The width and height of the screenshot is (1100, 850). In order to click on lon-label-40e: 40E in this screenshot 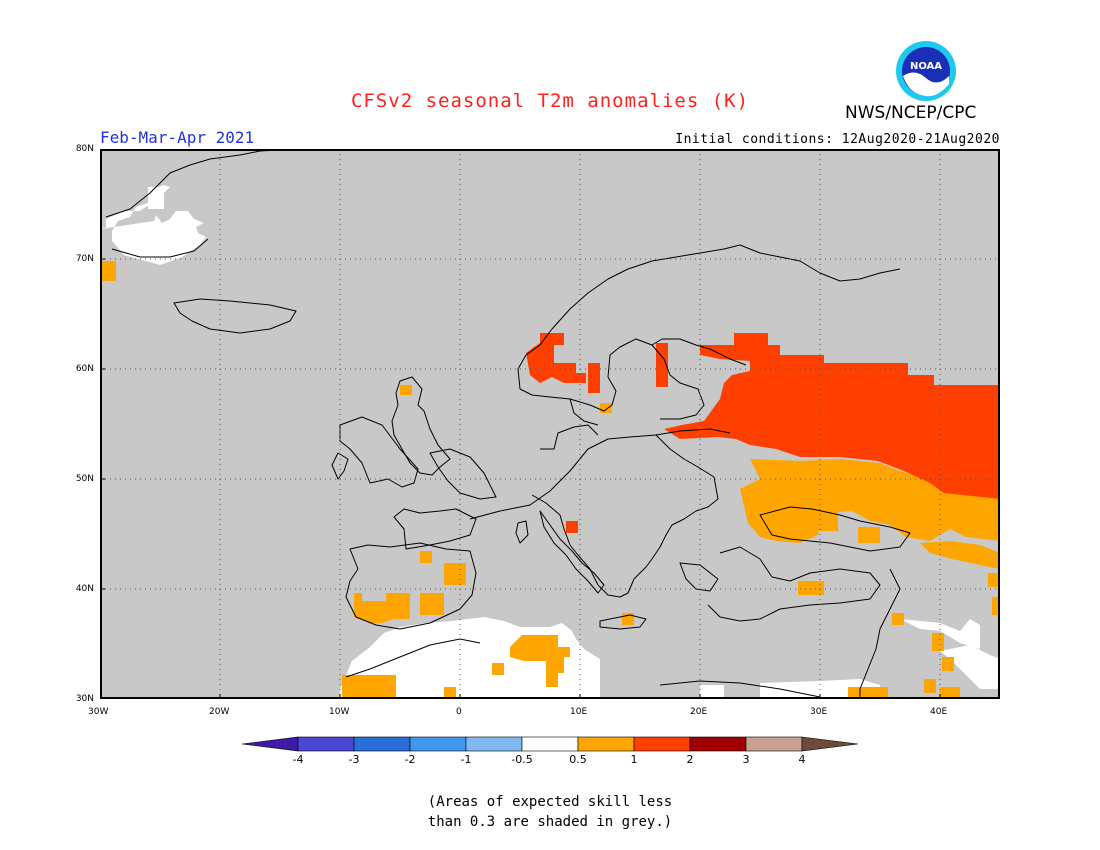, I will do `click(939, 712)`.